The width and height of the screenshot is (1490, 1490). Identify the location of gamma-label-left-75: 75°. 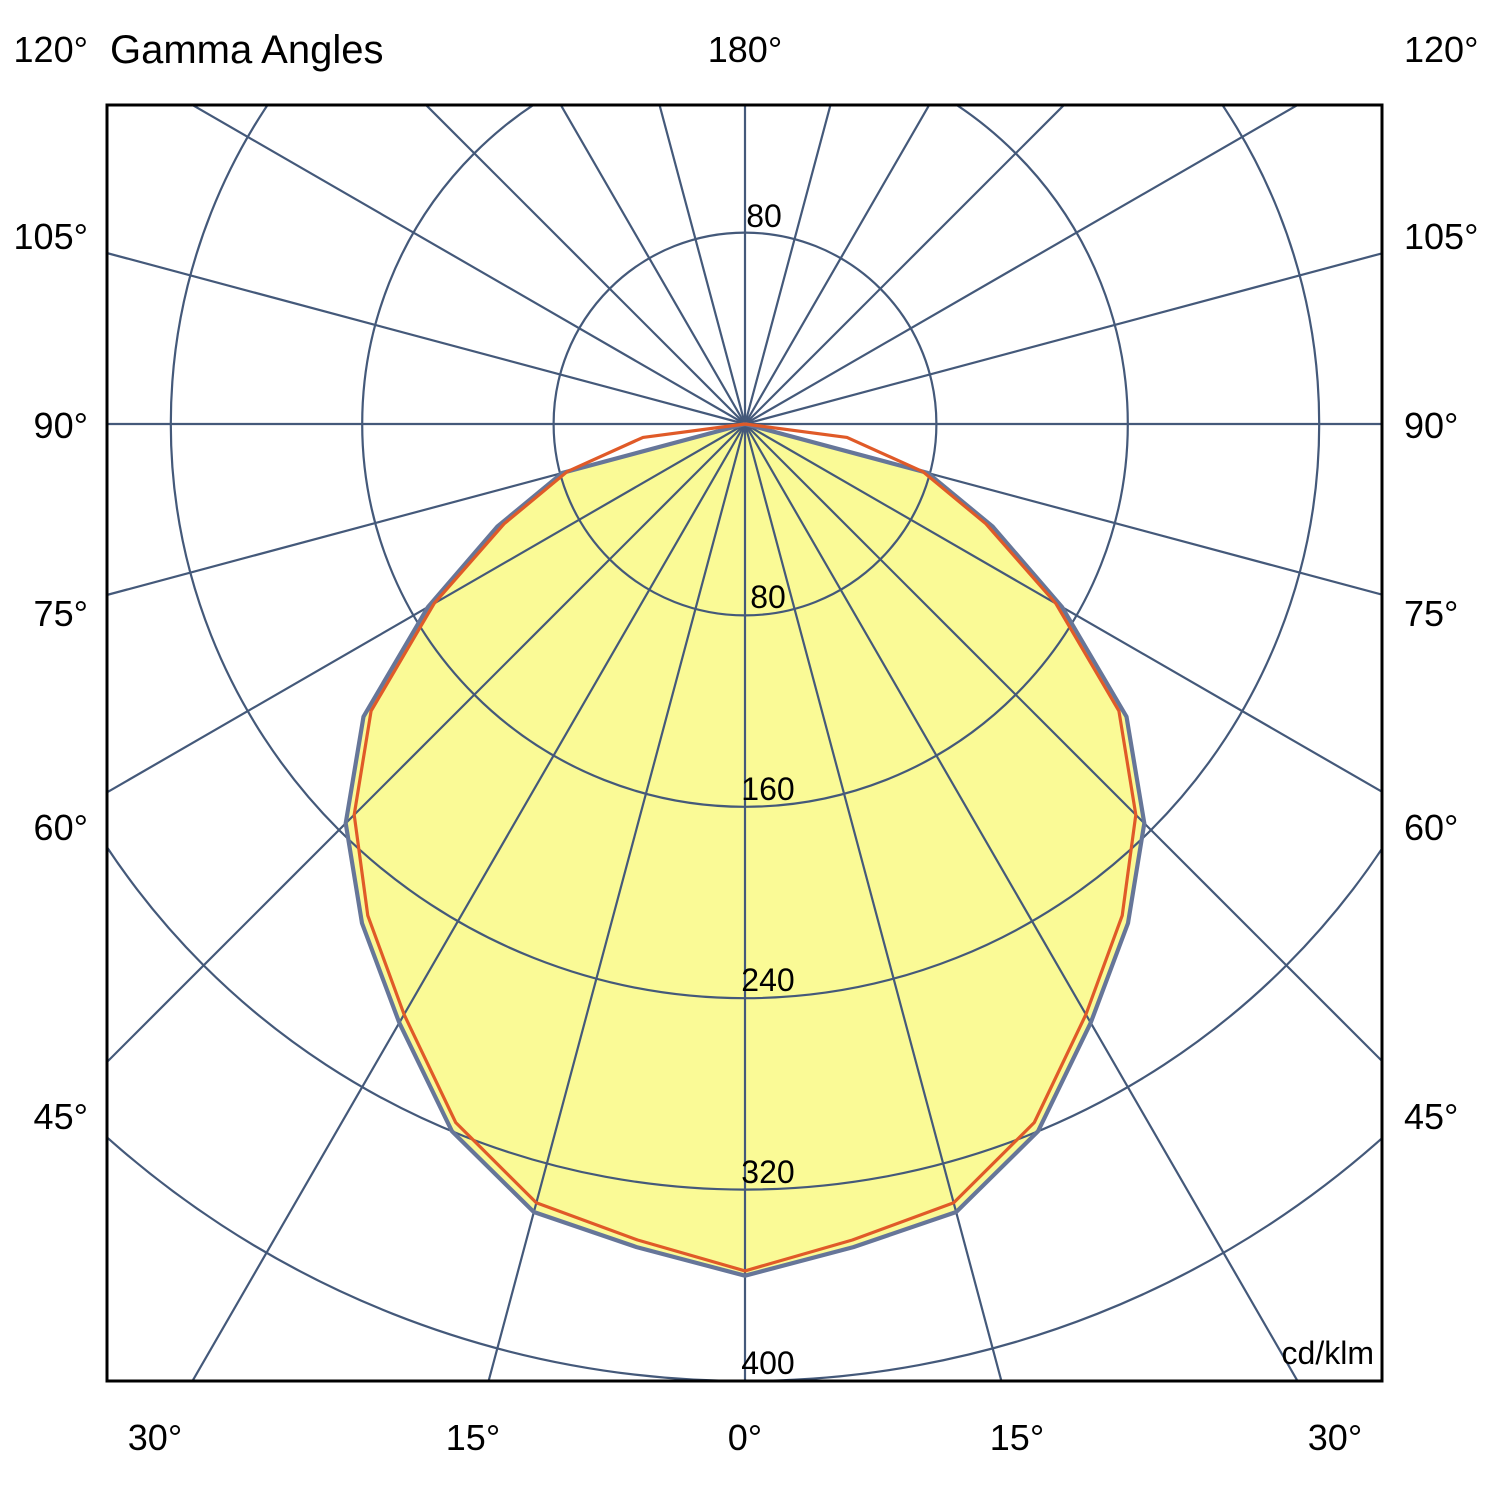
(60, 613).